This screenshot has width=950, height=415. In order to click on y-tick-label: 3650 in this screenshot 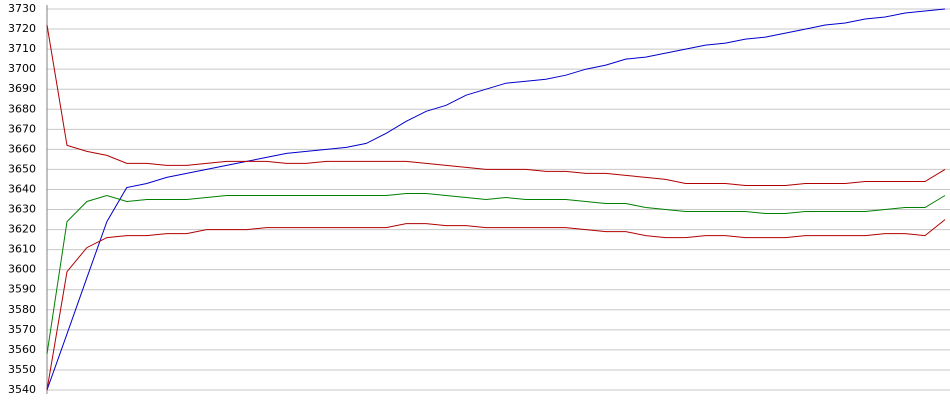, I will do `click(22, 168)`.